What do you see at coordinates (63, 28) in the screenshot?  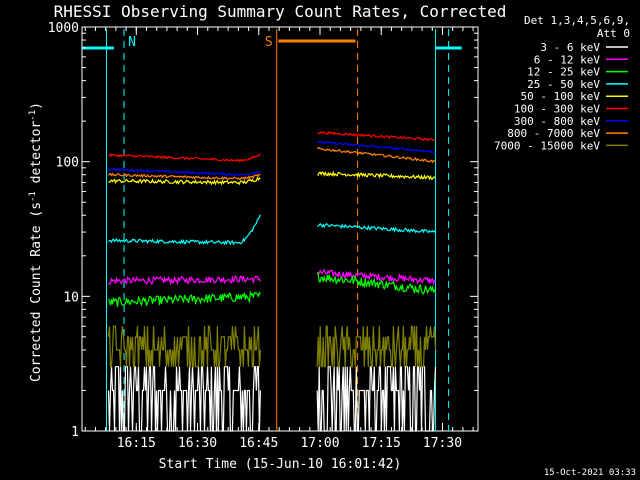 I see `y-tick-label: 1000` at bounding box center [63, 28].